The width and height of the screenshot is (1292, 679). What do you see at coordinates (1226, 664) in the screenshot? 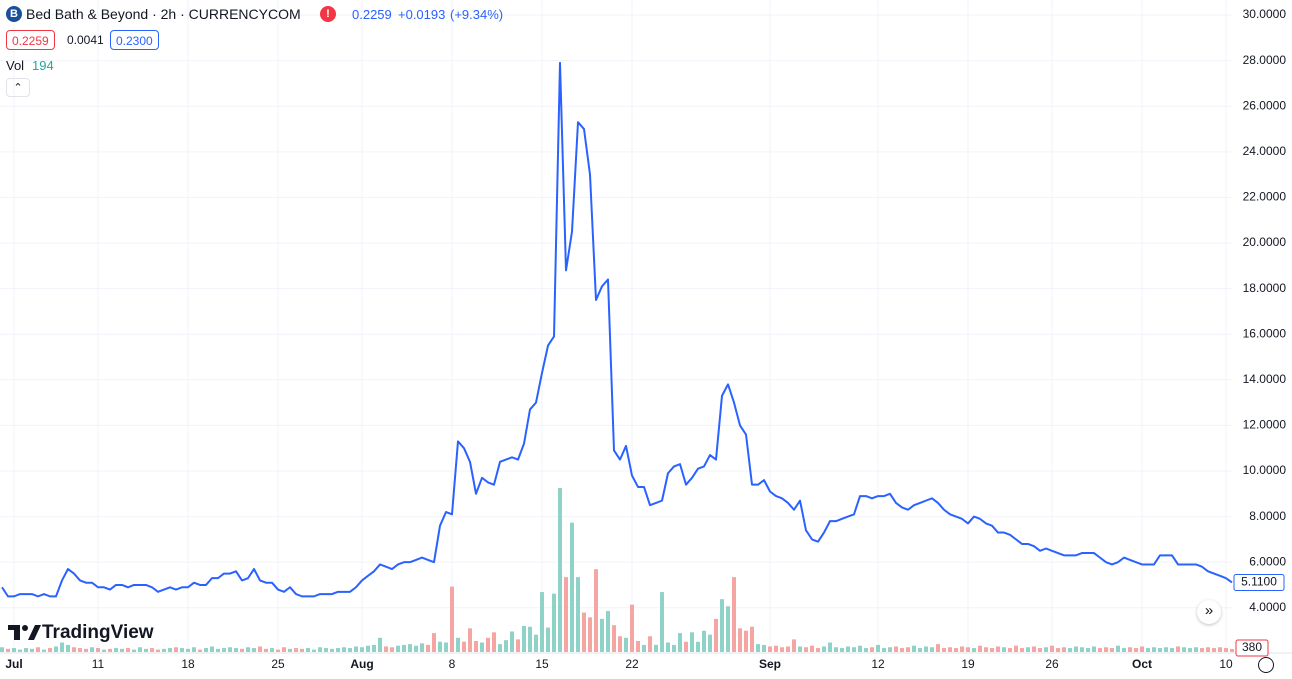
I see `x-tick-label: 10` at bounding box center [1226, 664].